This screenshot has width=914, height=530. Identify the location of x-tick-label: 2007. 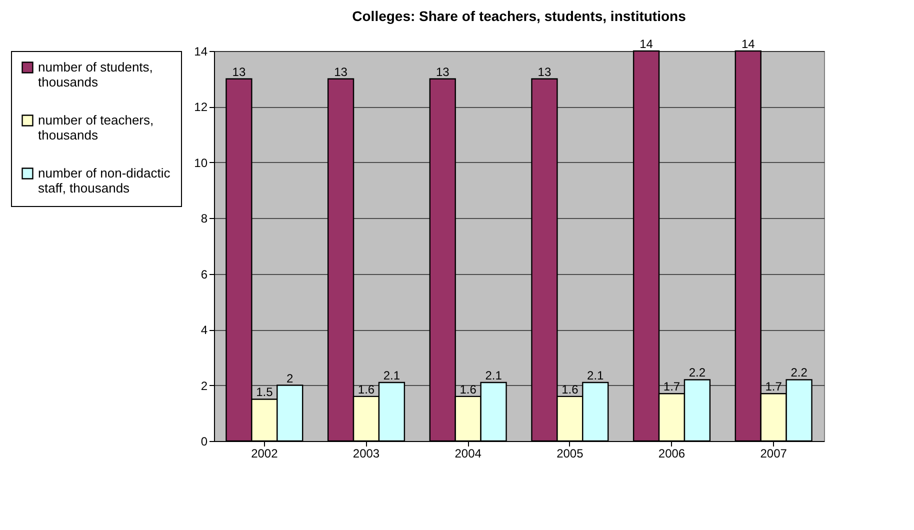
(774, 453).